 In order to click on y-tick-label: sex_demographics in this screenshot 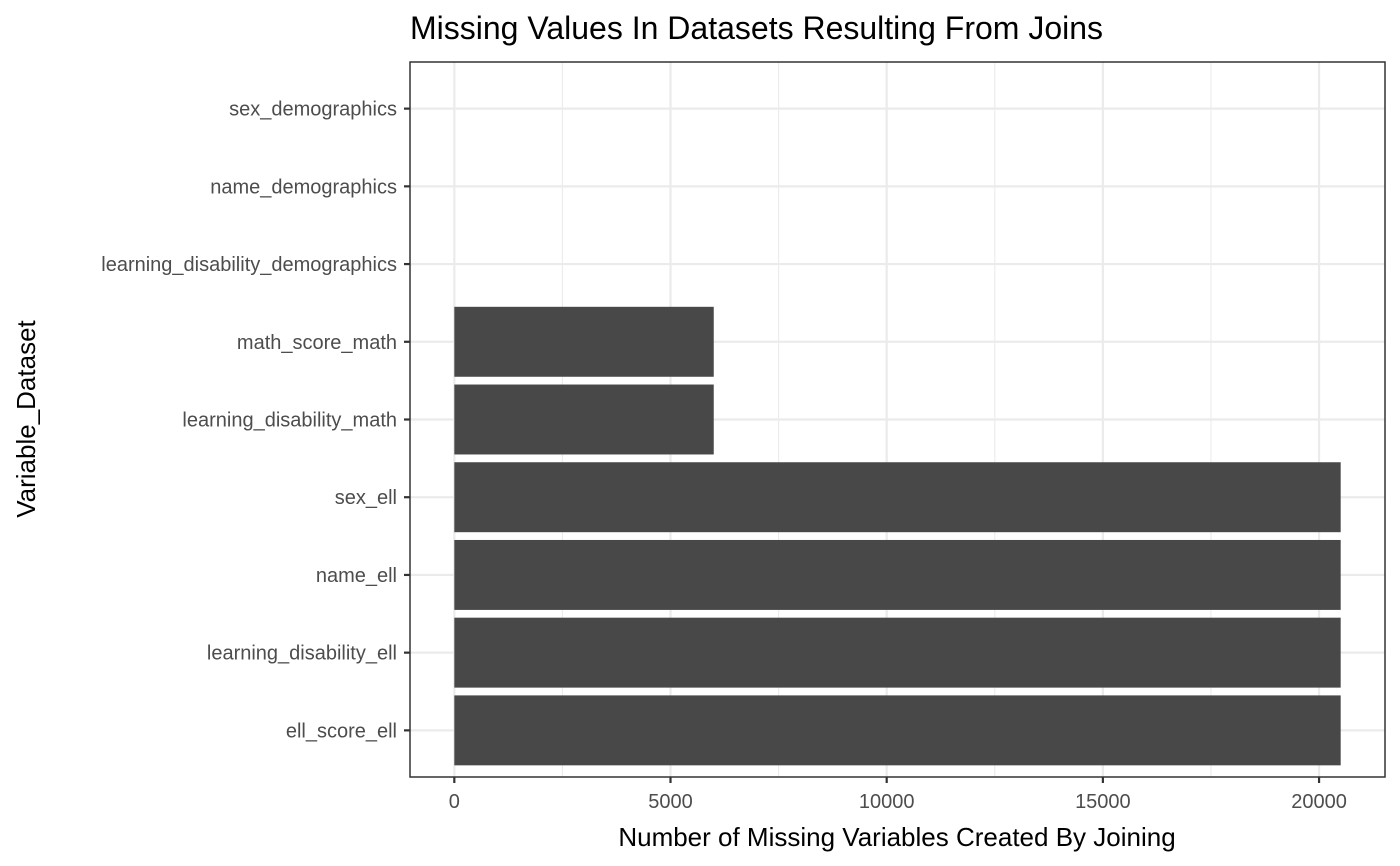, I will do `click(313, 110)`.